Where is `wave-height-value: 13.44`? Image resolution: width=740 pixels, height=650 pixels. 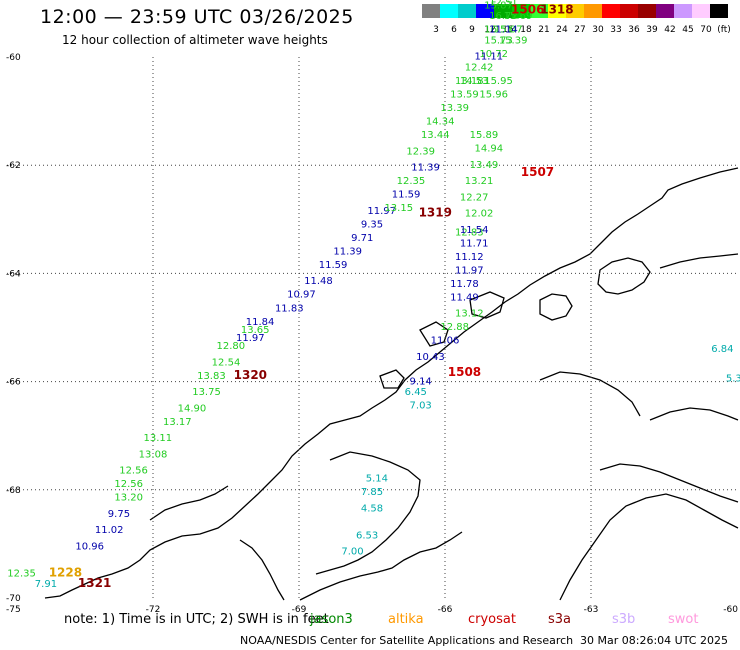
wave-height-value: 13.44 is located at coordinates (435, 135).